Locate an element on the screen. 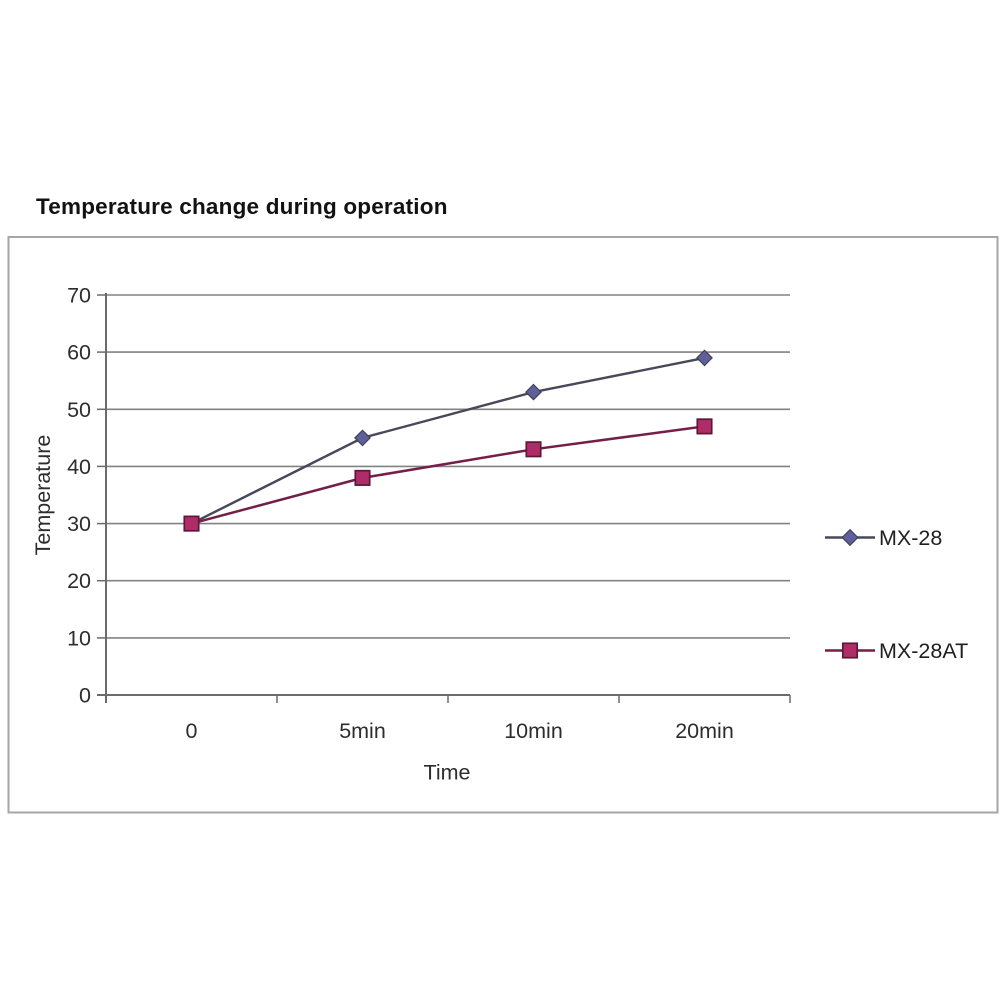  svg-text: Temperature is located at coordinates (43, 495).